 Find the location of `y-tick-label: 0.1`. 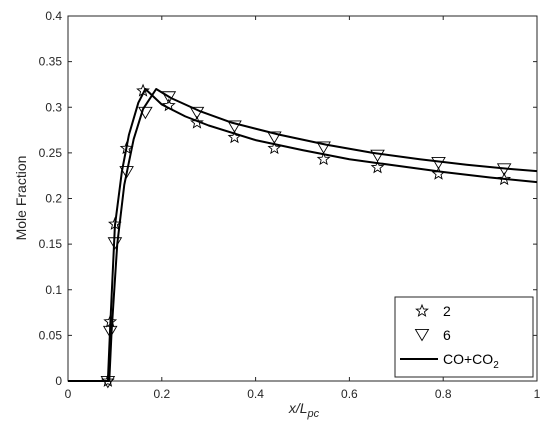

y-tick-label: 0.1 is located at coordinates (53, 290).